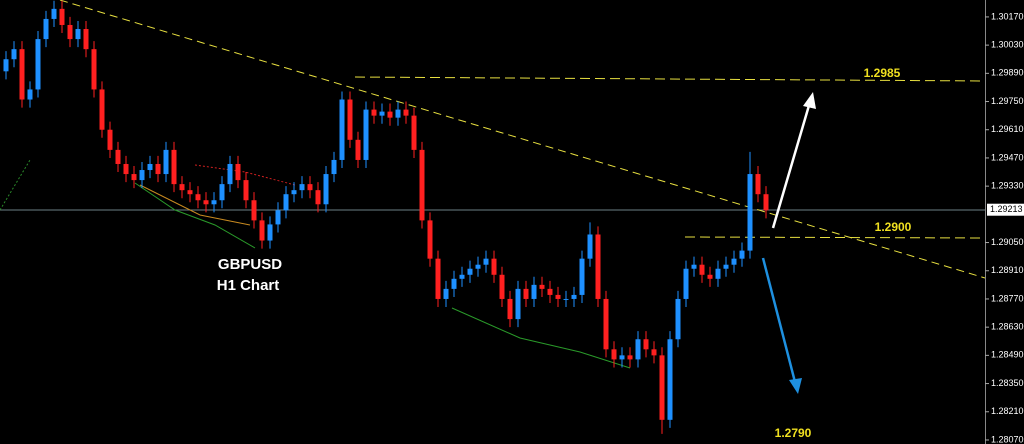 The width and height of the screenshot is (1024, 444). Describe the element at coordinates (1007, 157) in the screenshot. I see `y-tick-label: 1.29470` at that location.